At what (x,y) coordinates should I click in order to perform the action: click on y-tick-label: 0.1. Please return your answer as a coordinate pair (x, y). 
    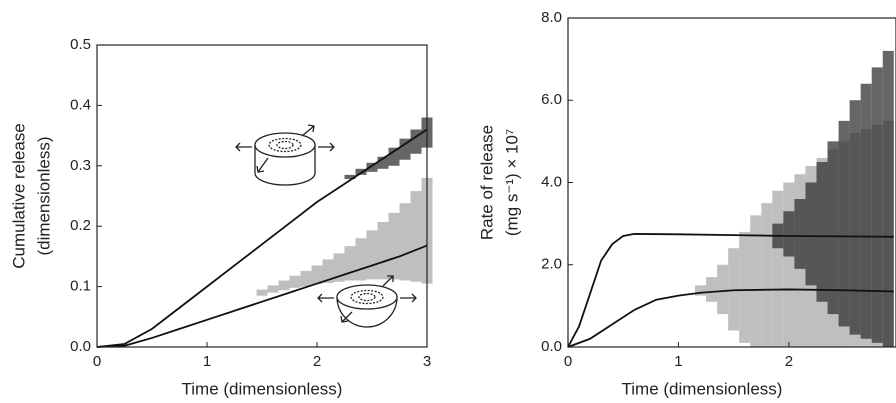
    Looking at the image, I should click on (80, 286).